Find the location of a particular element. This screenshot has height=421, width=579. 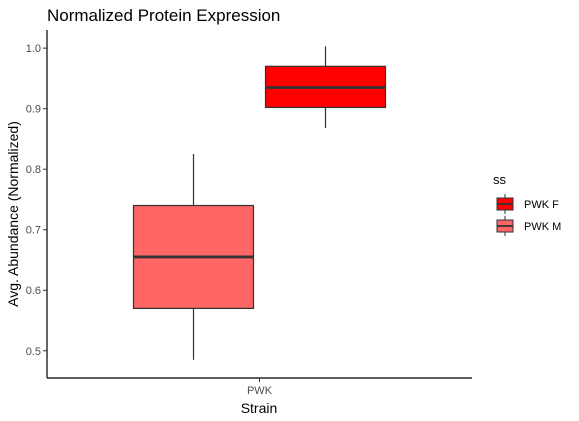

y-axis: 0.5 0.6 0.7 0.8 0.9 1.0 is located at coordinates (37, 204).